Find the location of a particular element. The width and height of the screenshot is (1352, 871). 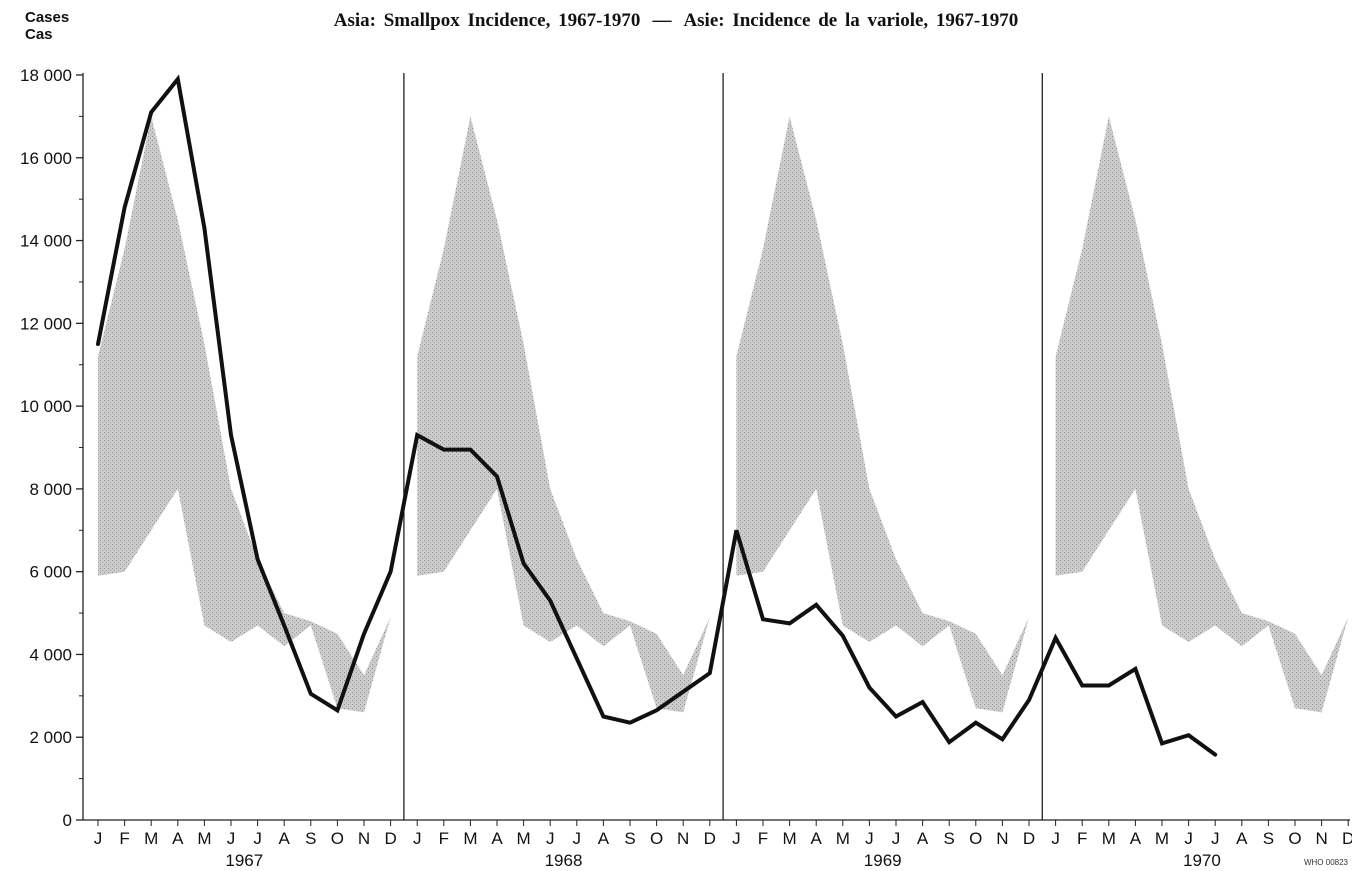

month-label-1969-8: A is located at coordinates (923, 838).